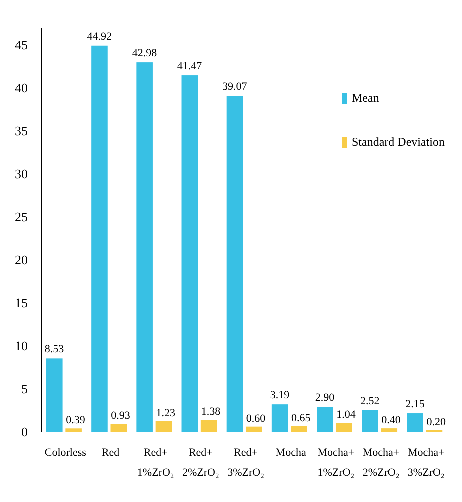 The height and width of the screenshot is (502, 462). I want to click on text: 2.15, so click(415, 404).